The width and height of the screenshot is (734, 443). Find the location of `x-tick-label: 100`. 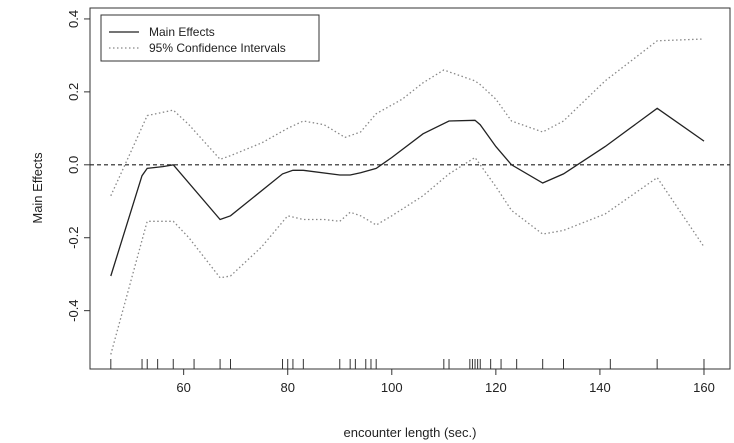

x-tick-label: 100 is located at coordinates (392, 387).